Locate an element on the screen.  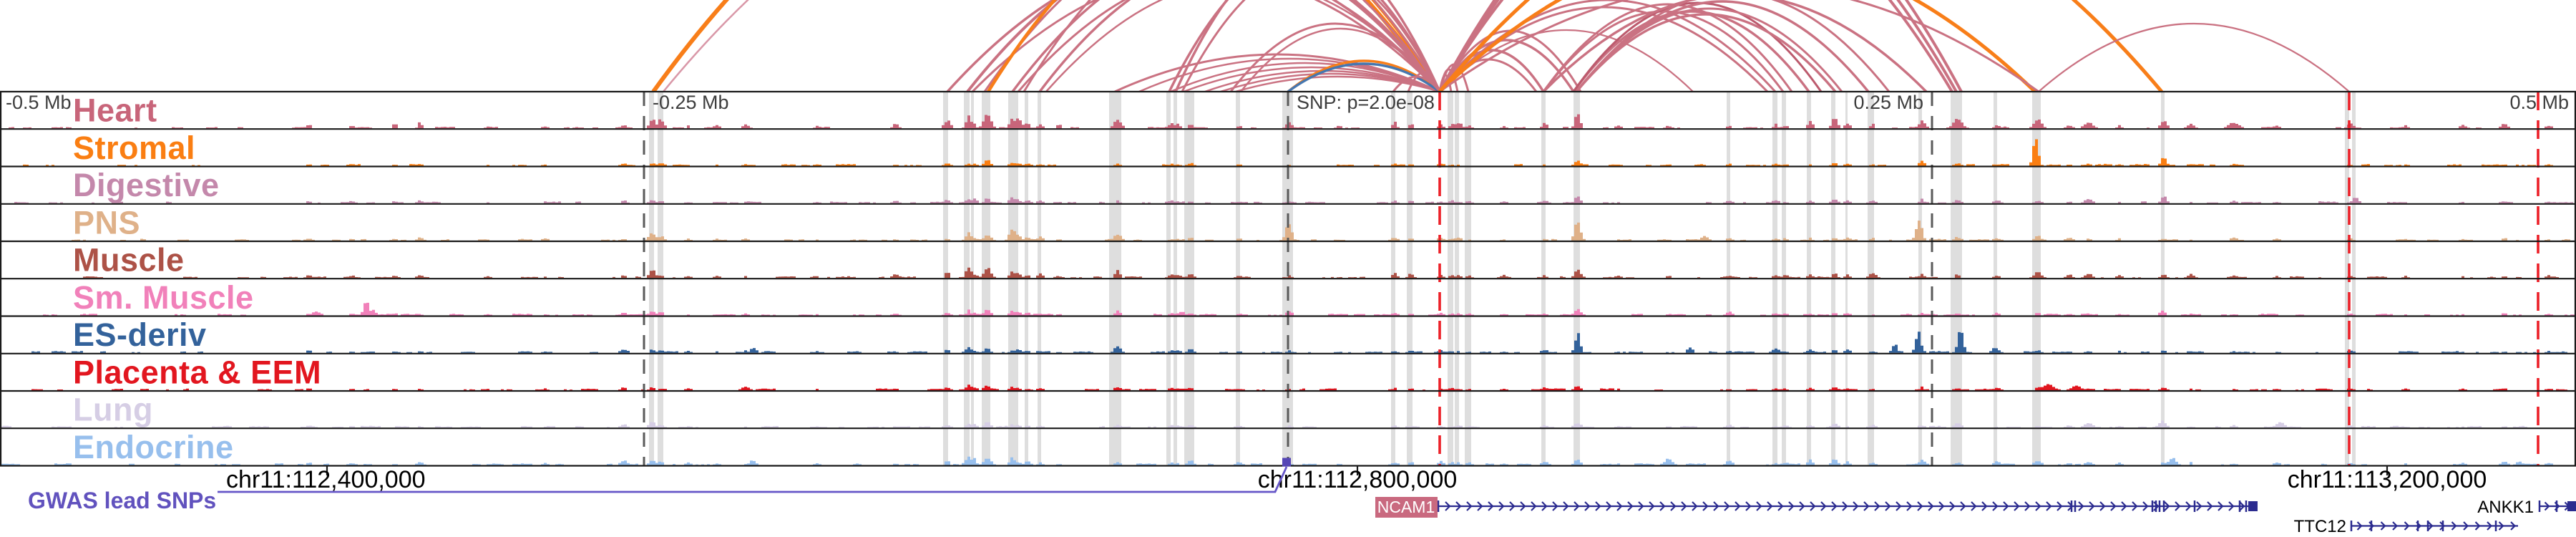
svg-text: TTC12 is located at coordinates (2320, 526).